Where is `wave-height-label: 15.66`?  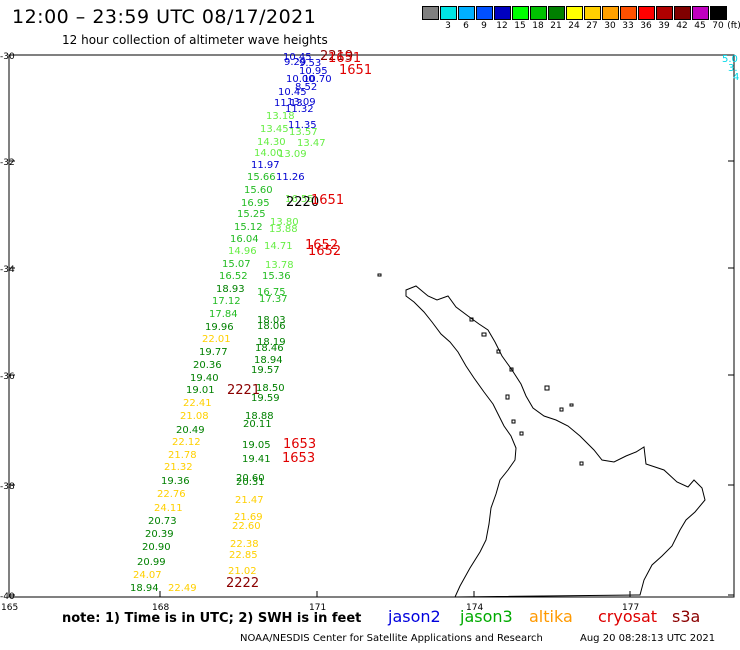 wave-height-label: 15.66 is located at coordinates (261, 177).